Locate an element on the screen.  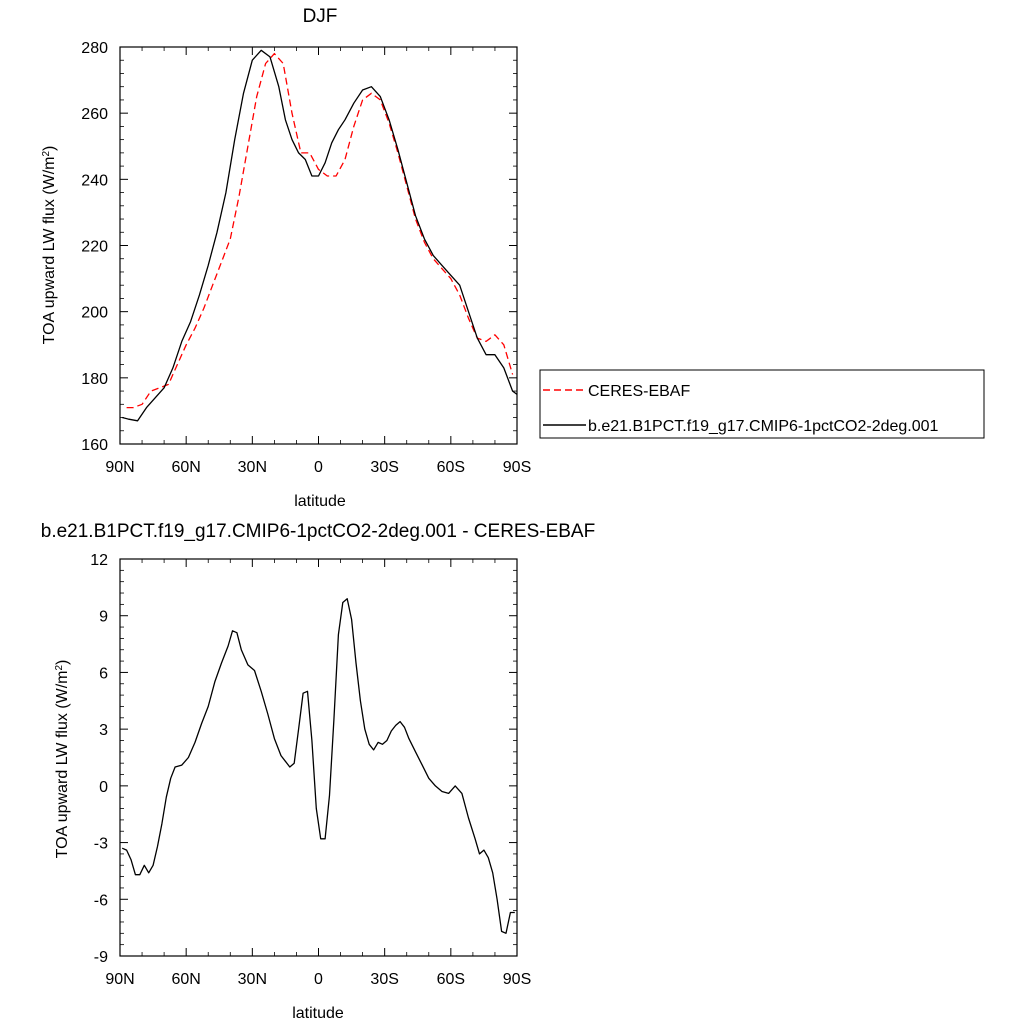
bottom-y-tick-label: 12 is located at coordinates (99, 560).